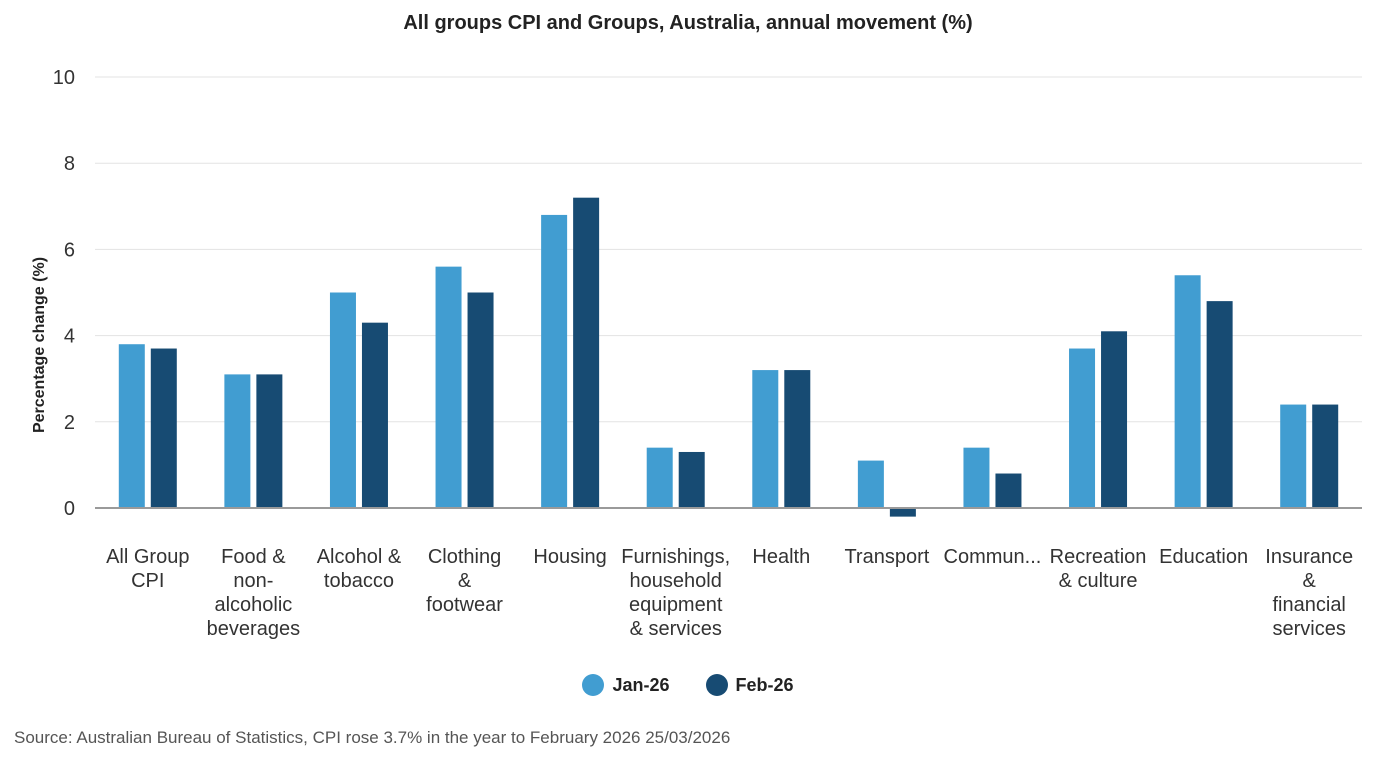  Describe the element at coordinates (764, 684) in the screenshot. I see `legend-label-feb: Feb-26` at that location.